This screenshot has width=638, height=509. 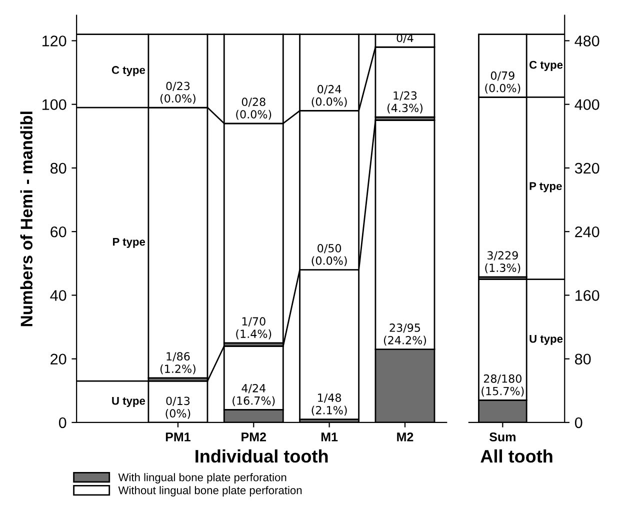 What do you see at coordinates (329, 255) in the screenshot?
I see `annotation: 0/50 (0.0%)` at bounding box center [329, 255].